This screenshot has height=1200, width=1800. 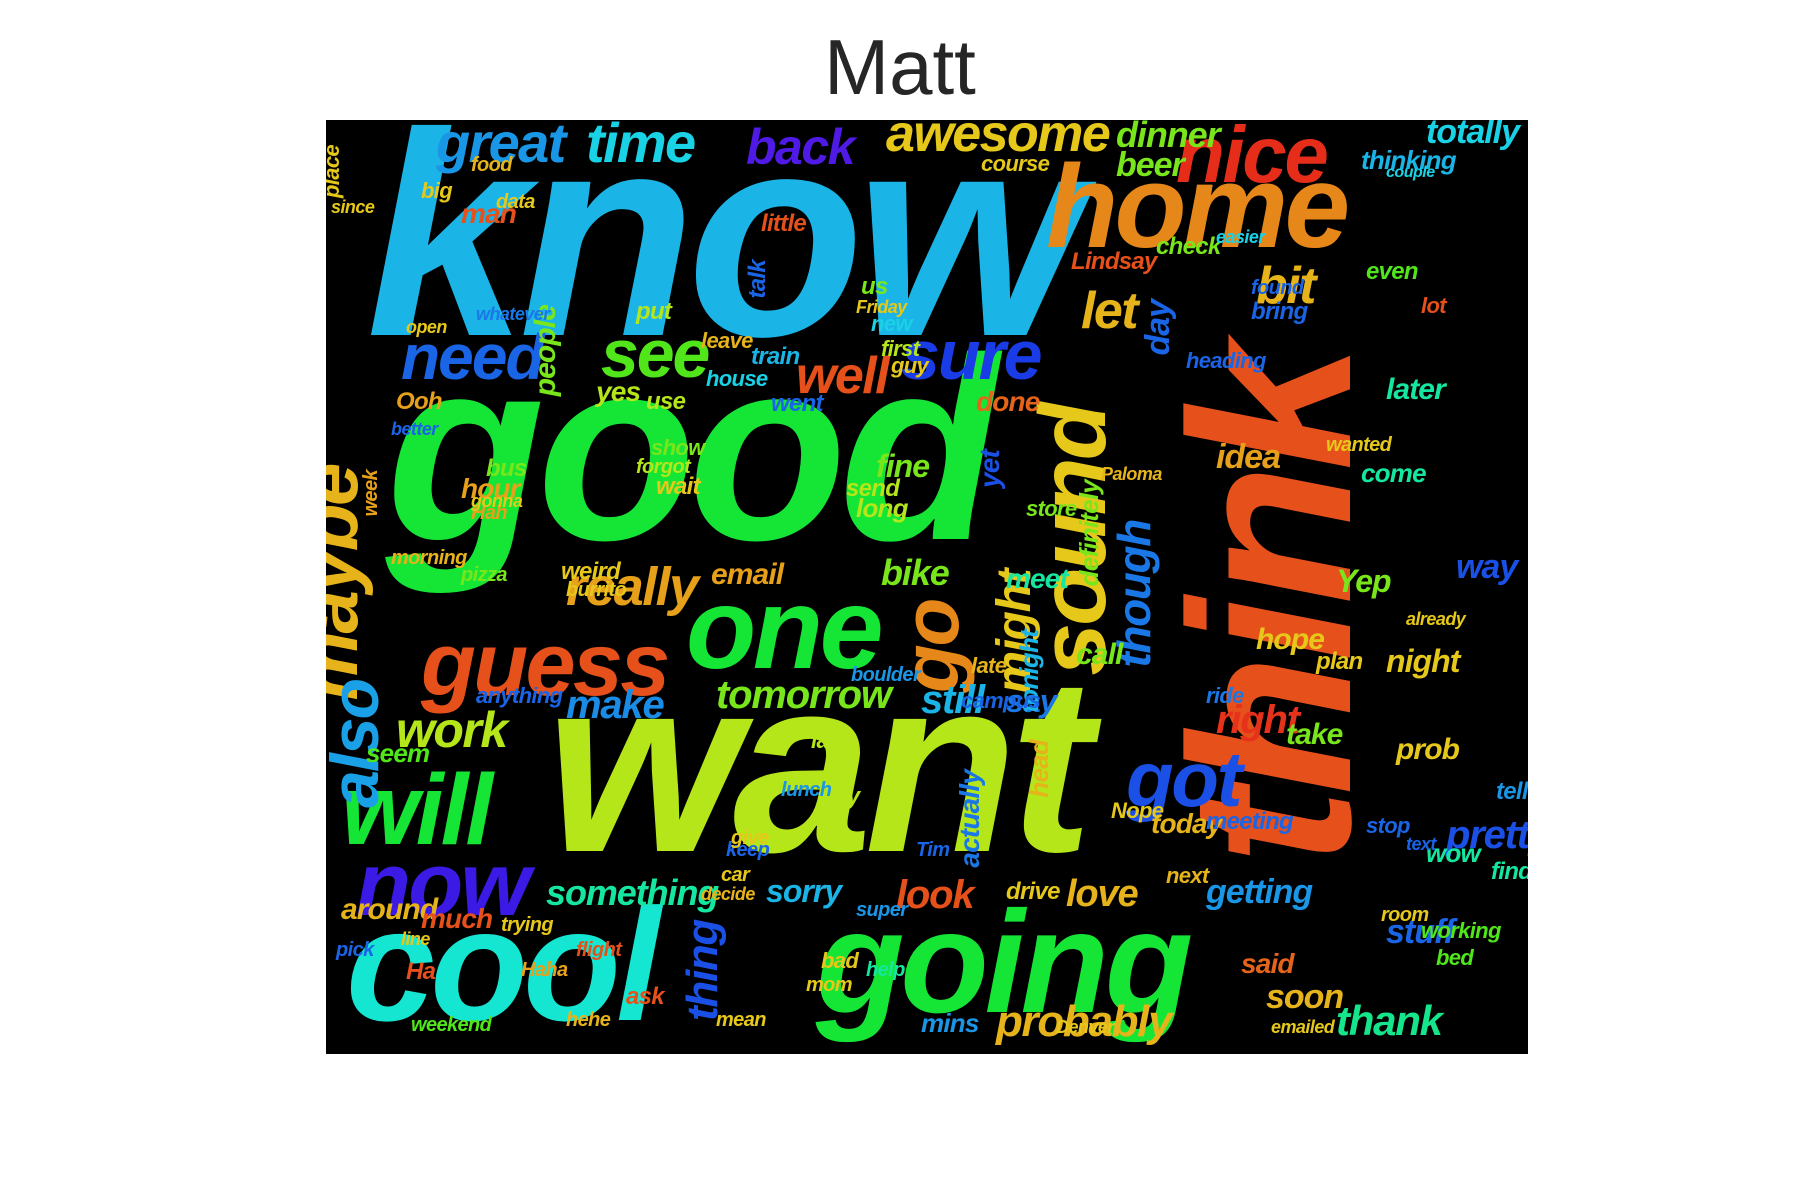 I want to click on cloud-word: drive, so click(x=1033, y=891).